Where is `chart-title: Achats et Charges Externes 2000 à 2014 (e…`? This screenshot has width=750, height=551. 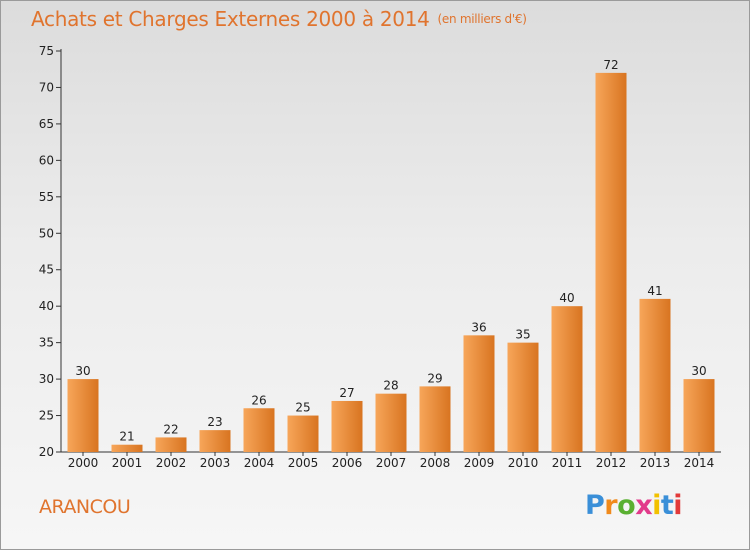
chart-title: Achats et Charges Externes 2000 à 2014 (e… is located at coordinates (279, 19).